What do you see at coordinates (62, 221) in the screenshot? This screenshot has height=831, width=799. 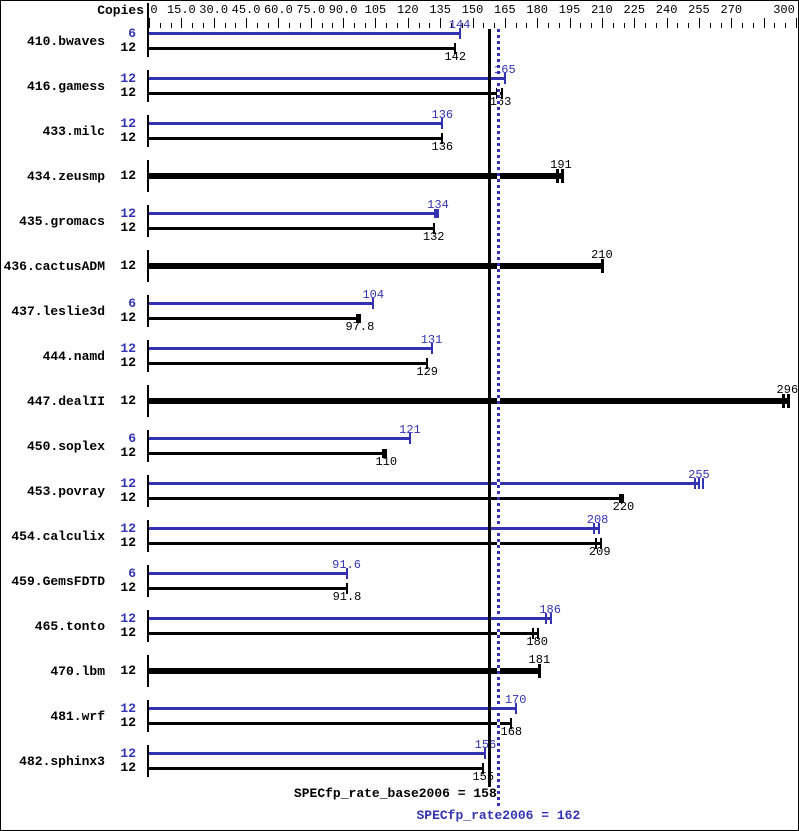 I see `benchmark-name: 435.gromacs` at bounding box center [62, 221].